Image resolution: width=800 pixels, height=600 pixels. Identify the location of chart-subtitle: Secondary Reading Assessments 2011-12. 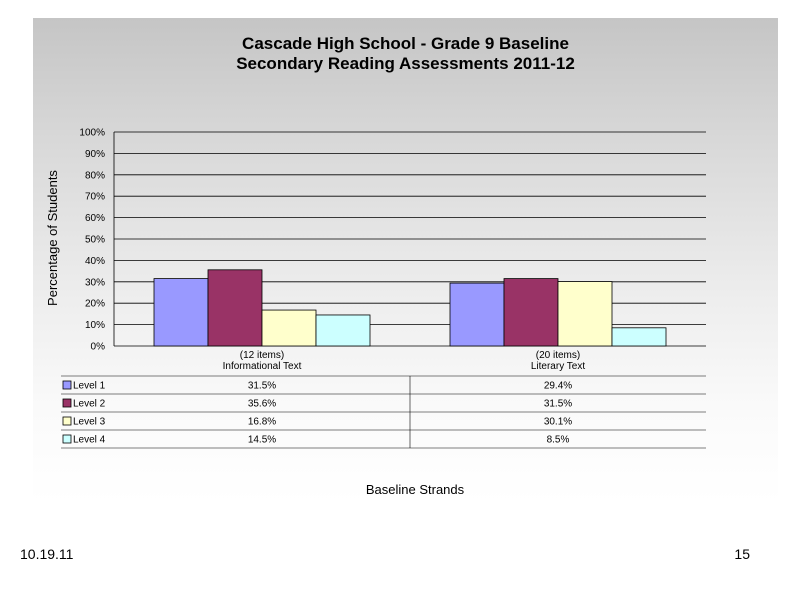
(405, 63).